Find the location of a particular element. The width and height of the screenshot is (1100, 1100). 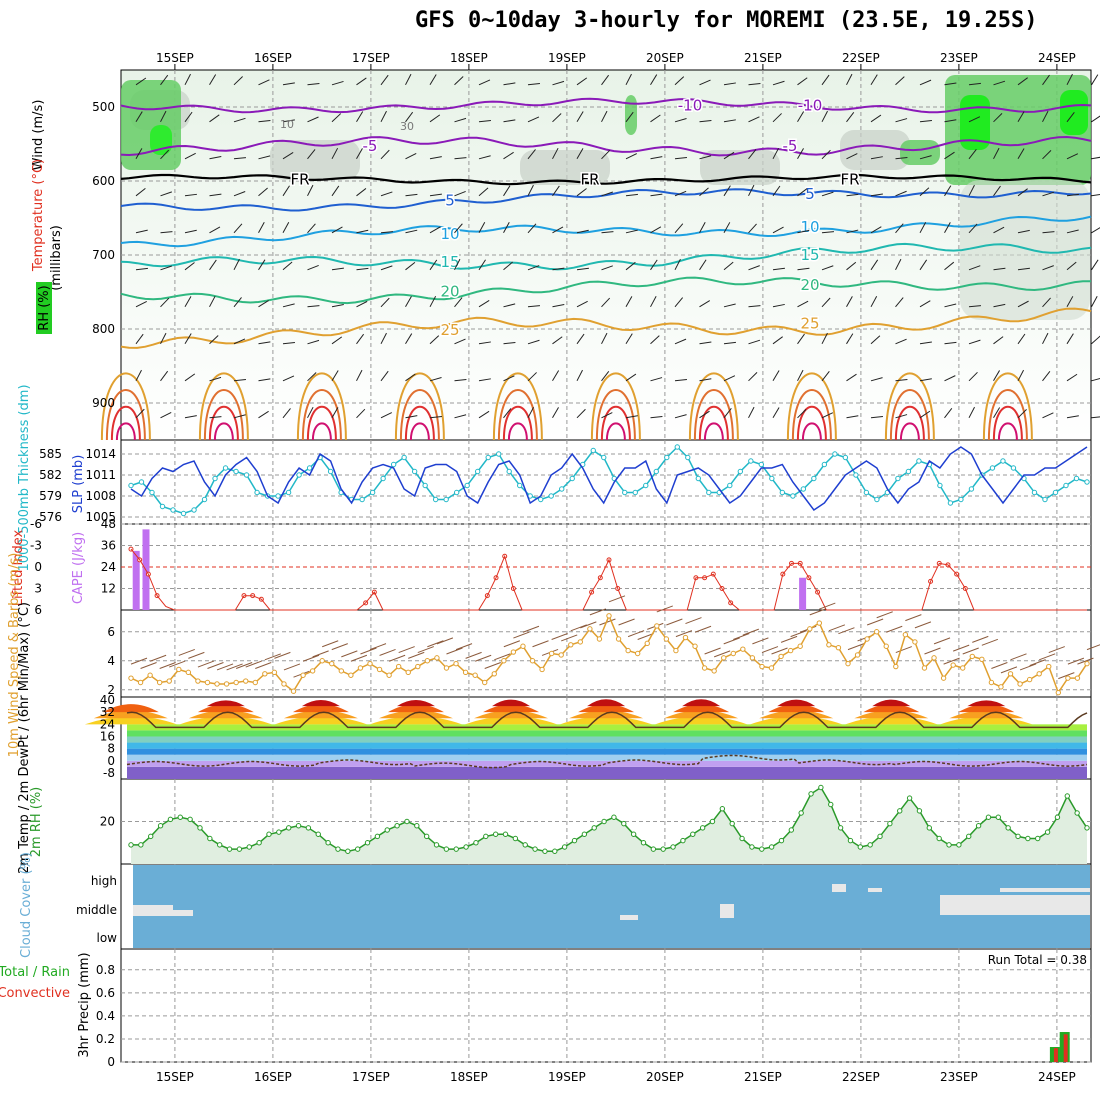

temperature-contour-label: 10 is located at coordinates (449, 234).